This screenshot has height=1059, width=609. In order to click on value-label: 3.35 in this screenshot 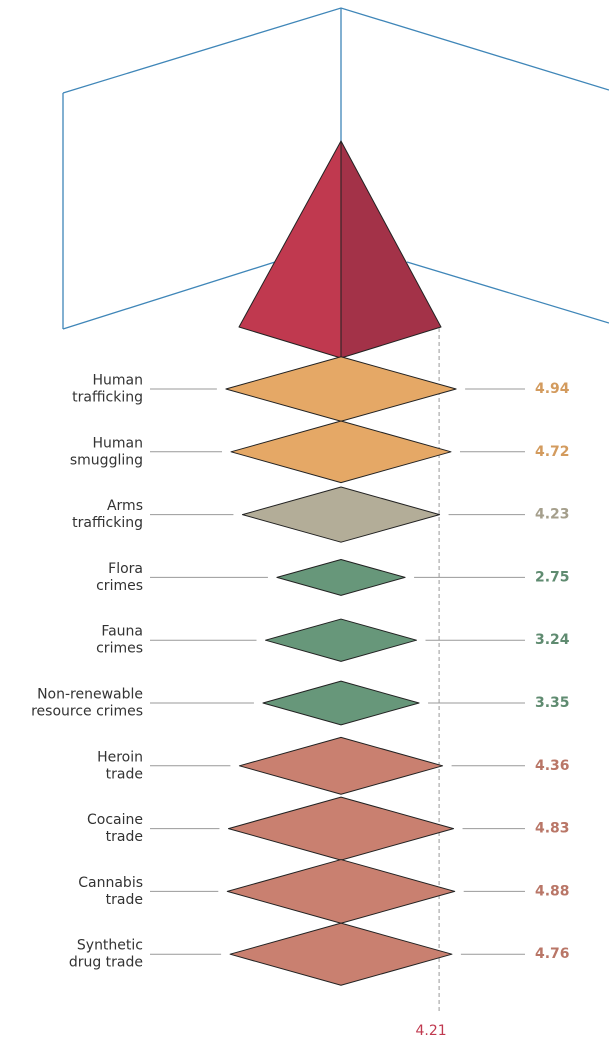, I will do `click(552, 703)`.